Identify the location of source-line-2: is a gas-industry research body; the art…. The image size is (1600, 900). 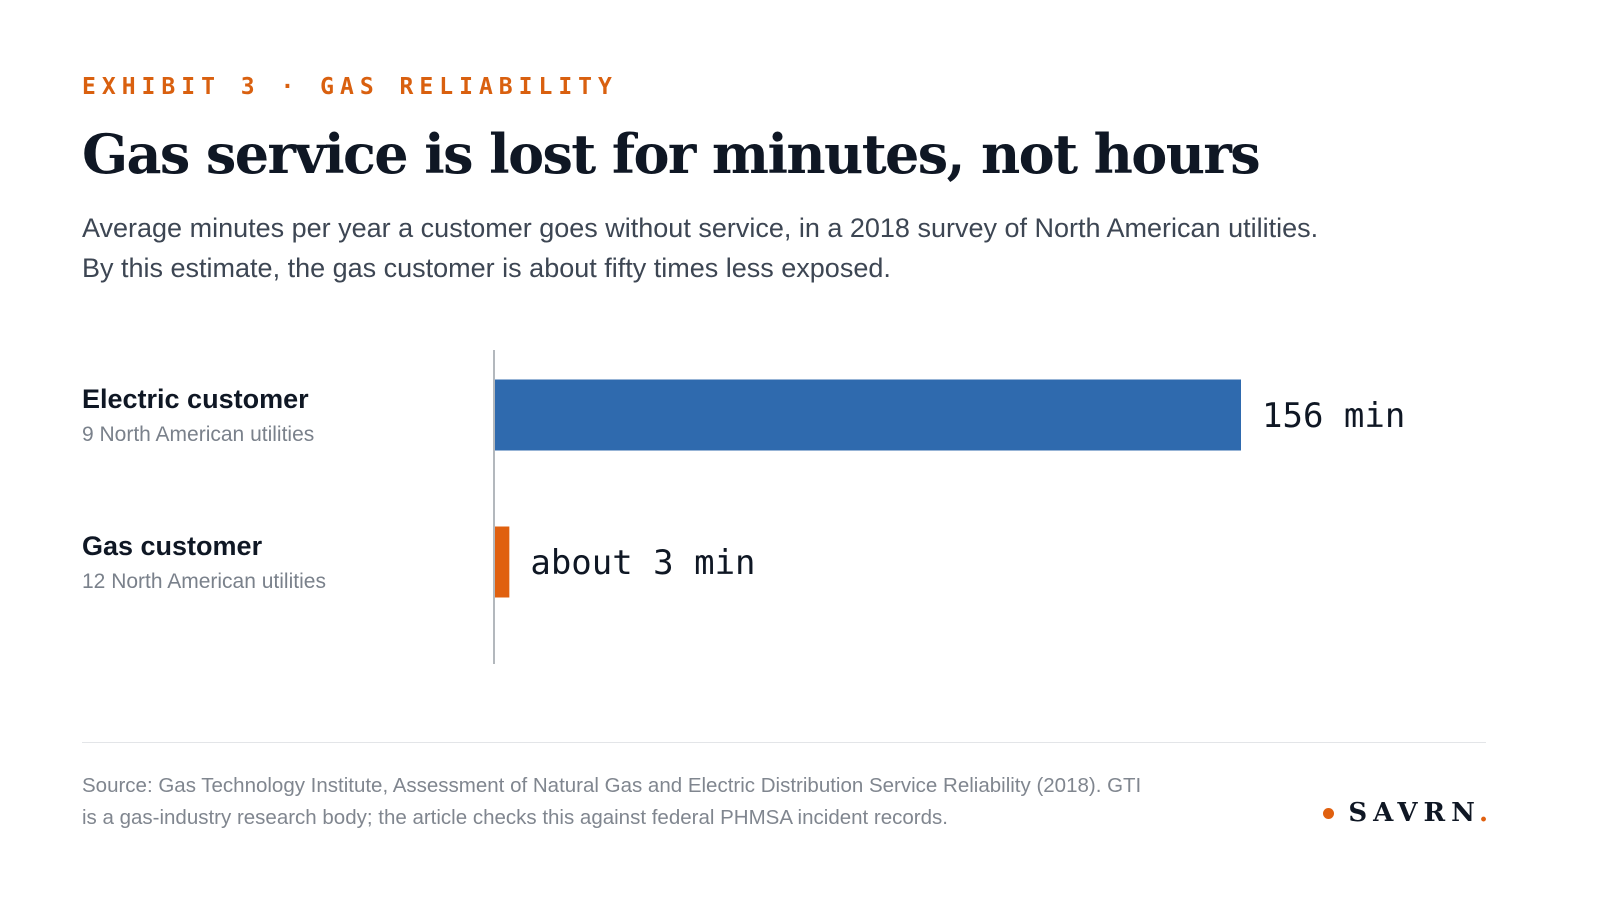
(515, 817).